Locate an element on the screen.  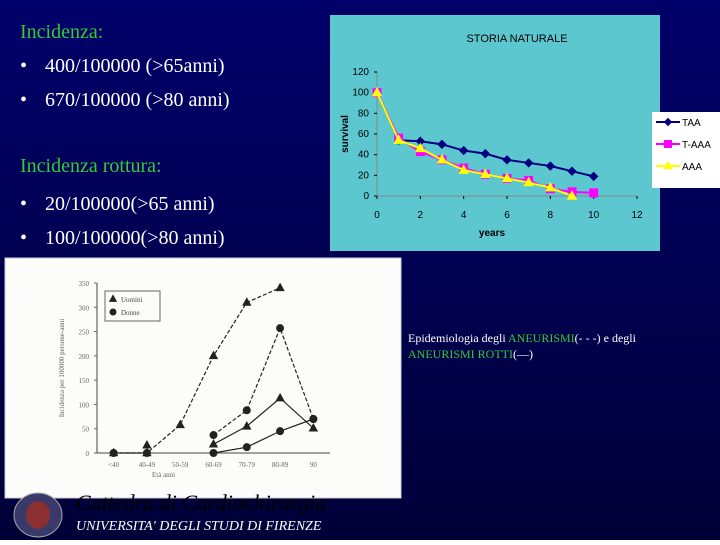
legend-label: TAA is located at coordinates (691, 123).